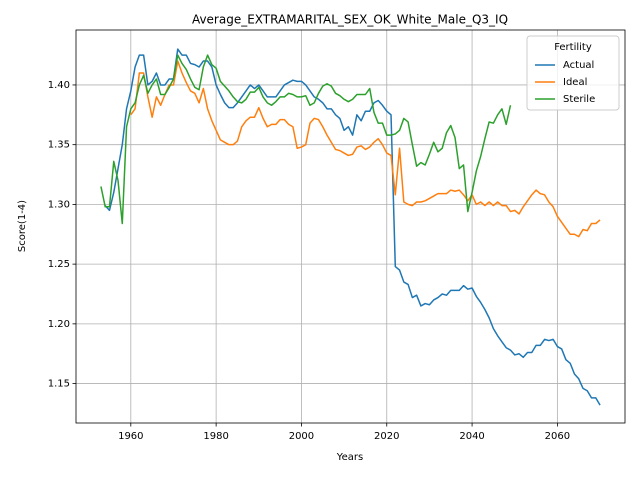 The image size is (640, 480). Describe the element at coordinates (59, 204) in the screenshot. I see `y-tick-label: 1.30` at that location.